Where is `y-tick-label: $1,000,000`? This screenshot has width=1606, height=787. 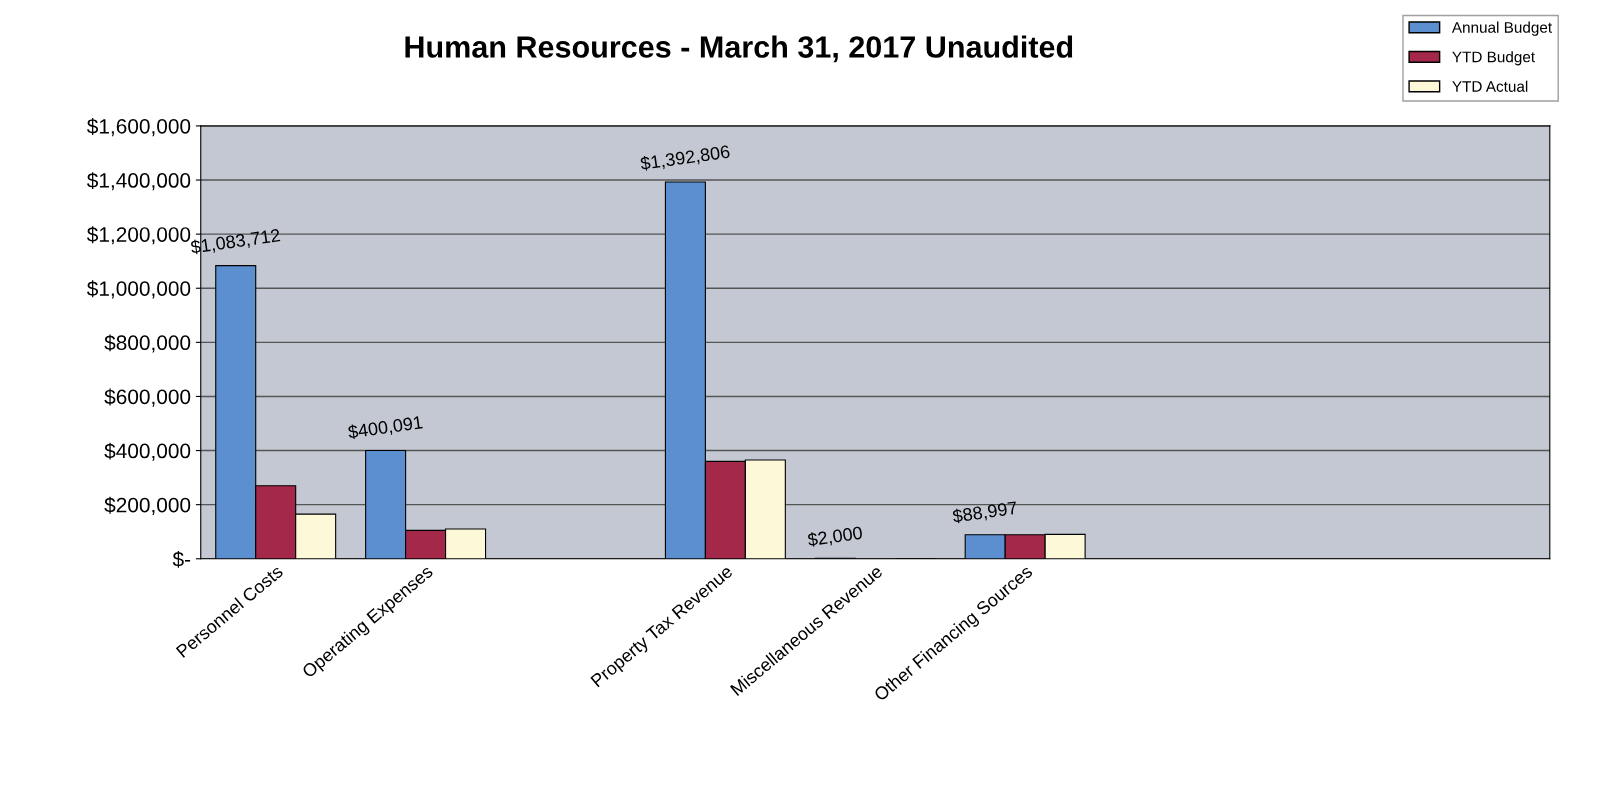 y-tick-label: $1,000,000 is located at coordinates (138, 289).